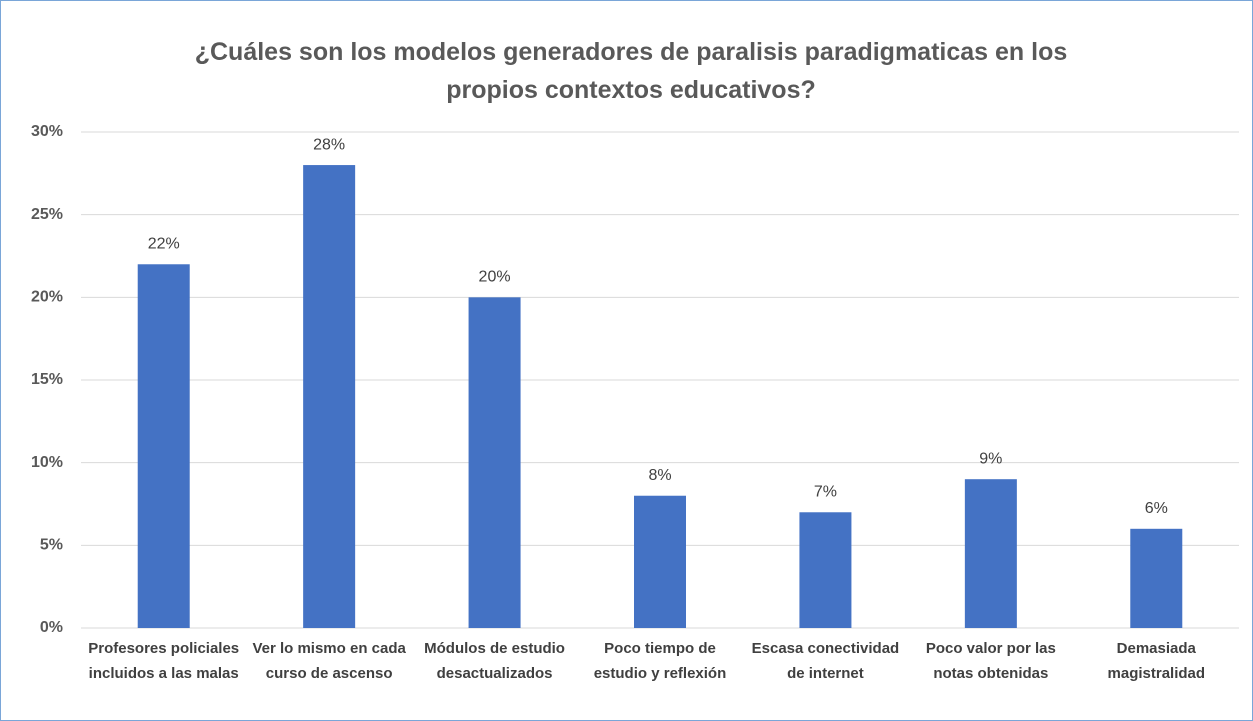 The width and height of the screenshot is (1253, 721). What do you see at coordinates (51, 627) in the screenshot?
I see `y-tick-label: 0%` at bounding box center [51, 627].